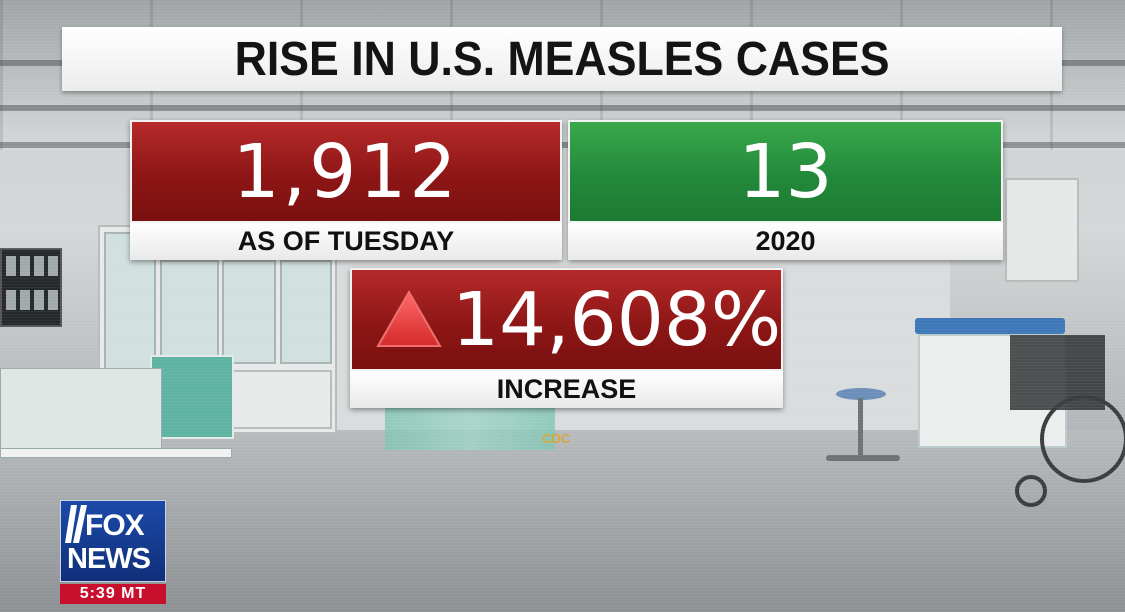 The width and height of the screenshot is (1125, 612). What do you see at coordinates (109, 559) in the screenshot?
I see `logo-news-text: NEWS` at bounding box center [109, 559].